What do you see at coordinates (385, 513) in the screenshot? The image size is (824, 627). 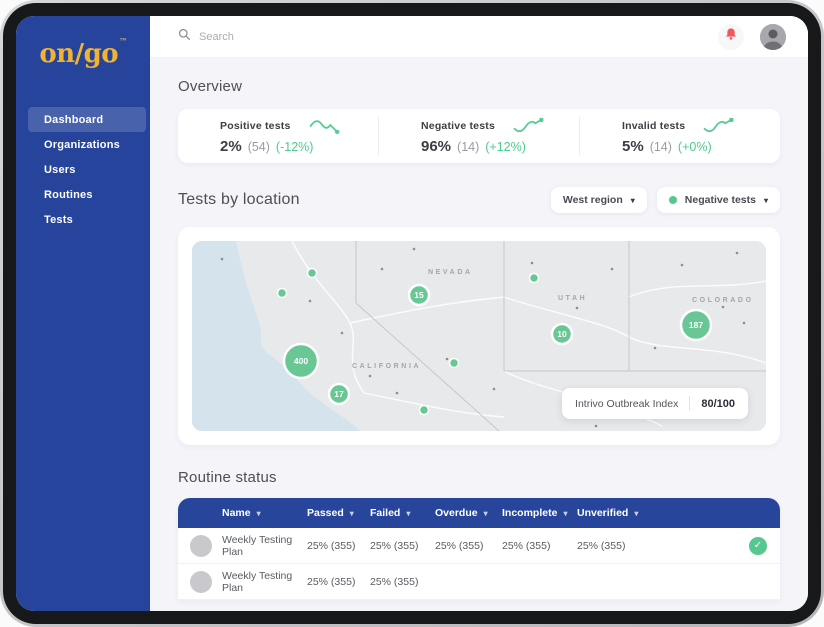 I see `column-label: Failed` at bounding box center [385, 513].